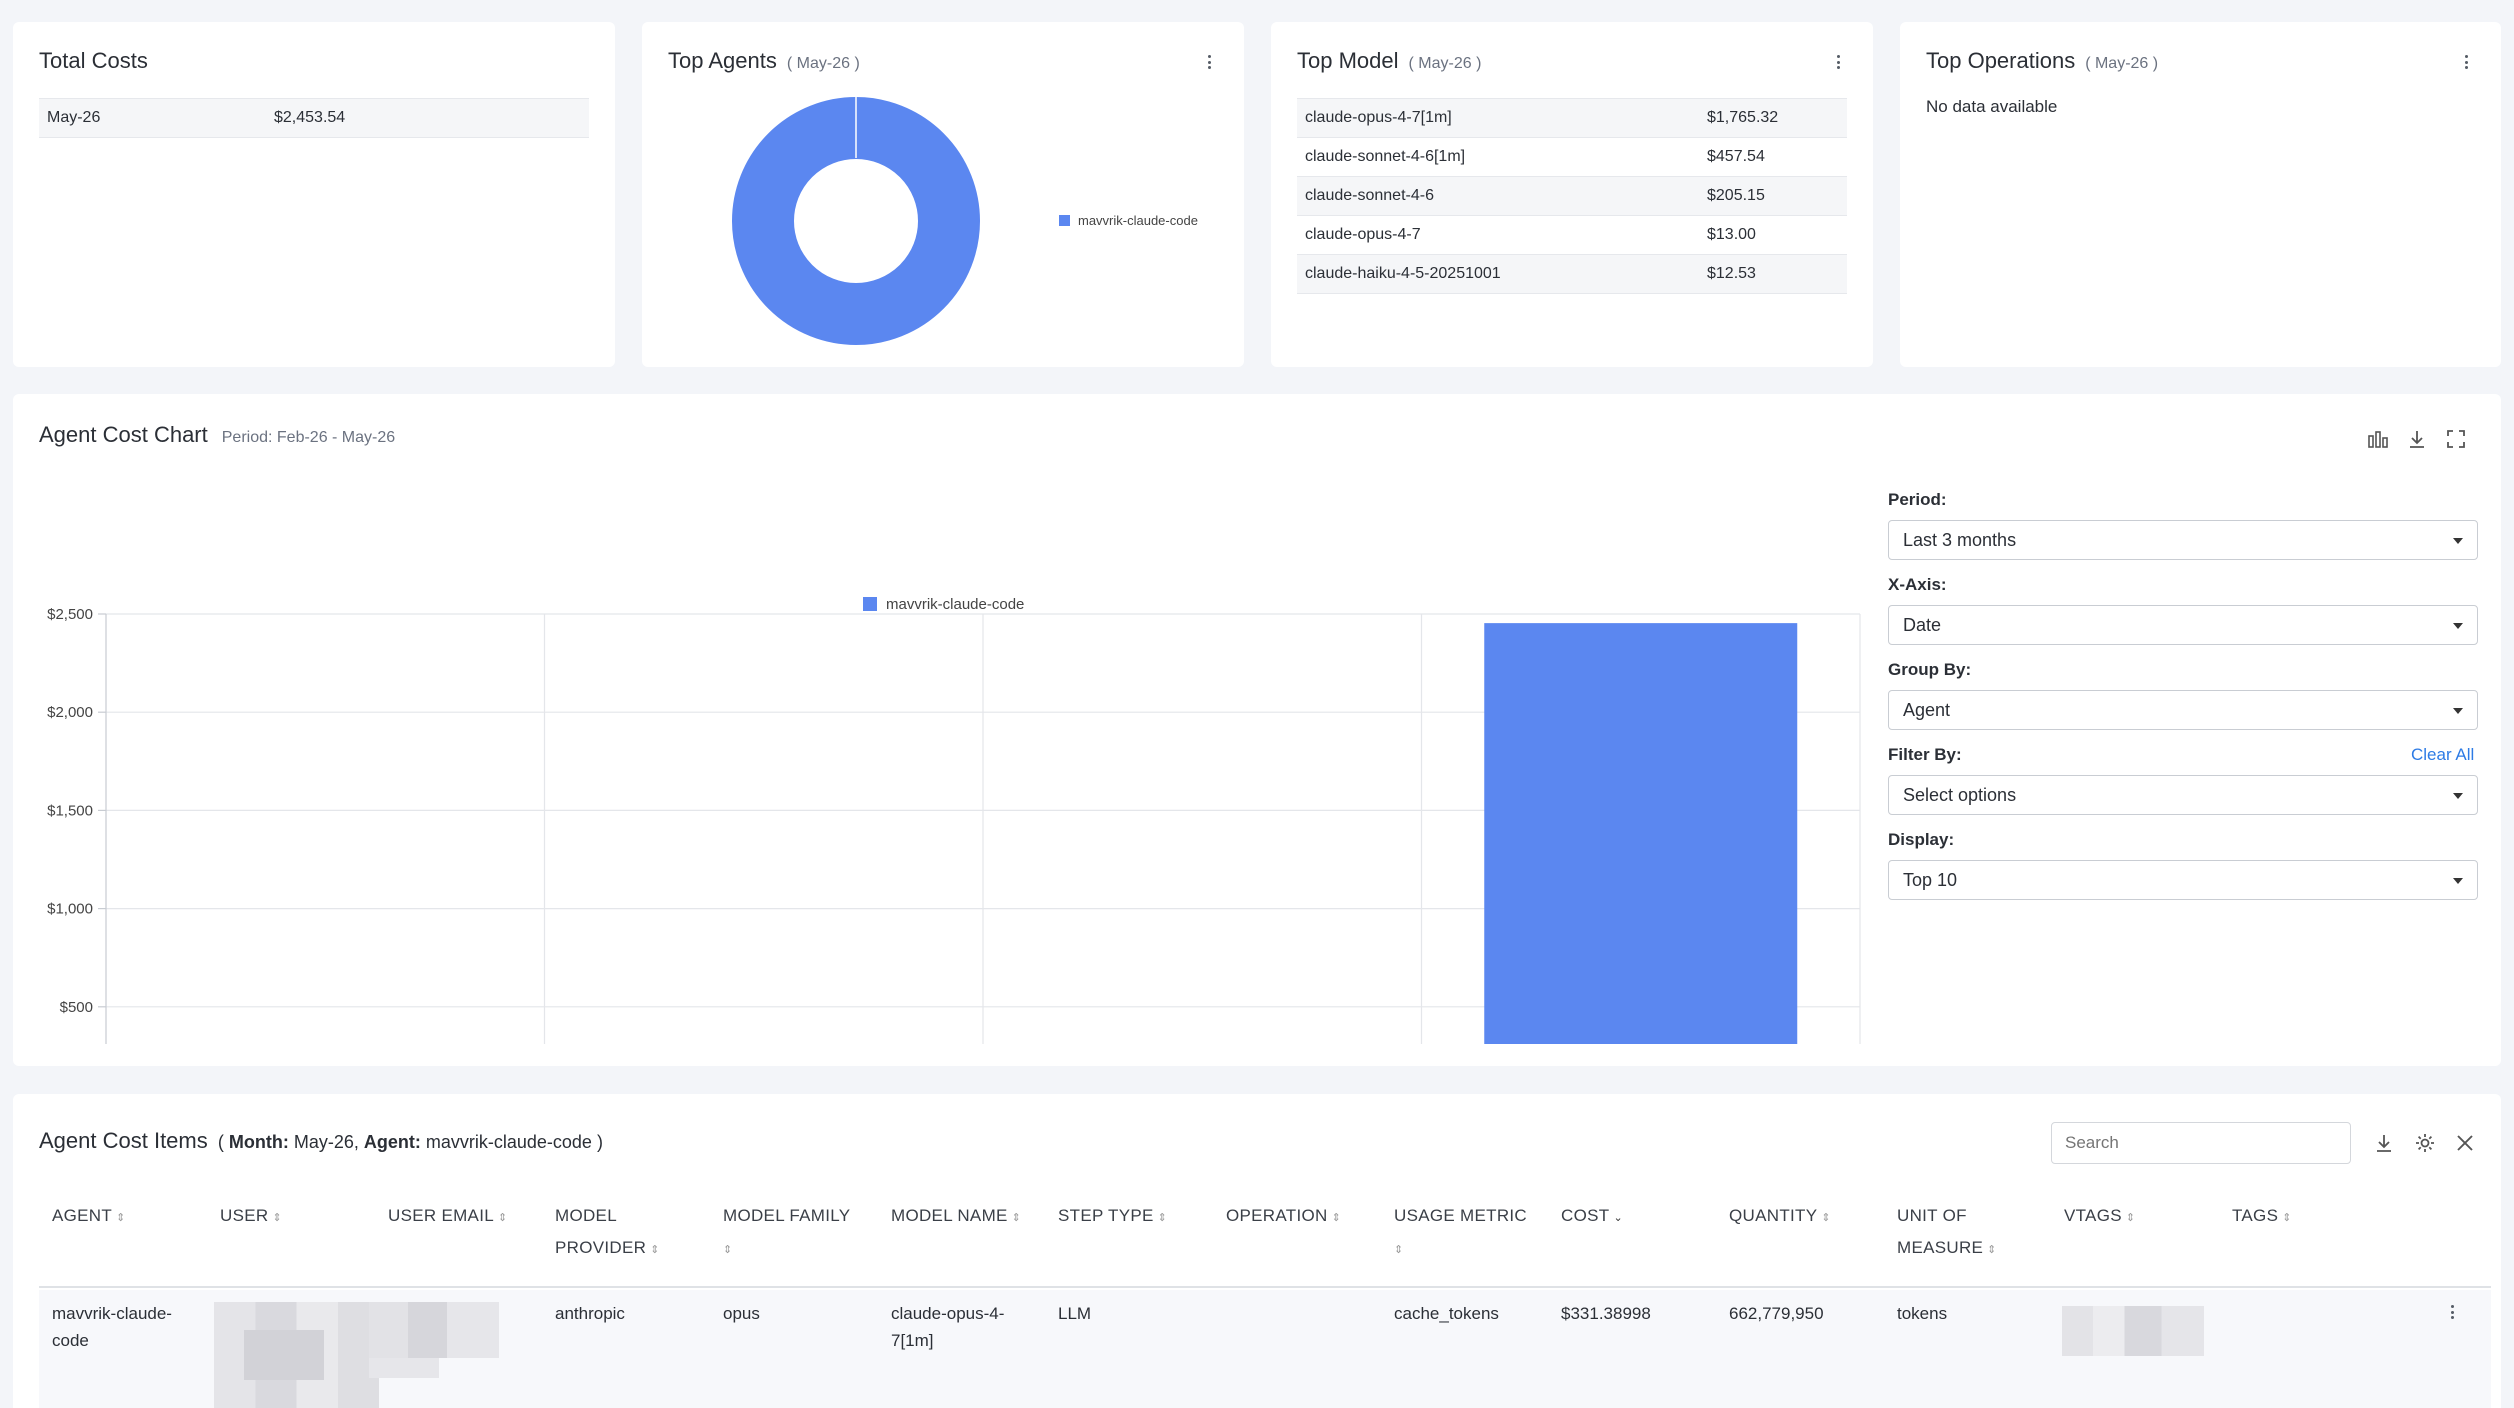 The width and height of the screenshot is (2514, 1408). I want to click on y-tick-label: $2,500, so click(70, 614).